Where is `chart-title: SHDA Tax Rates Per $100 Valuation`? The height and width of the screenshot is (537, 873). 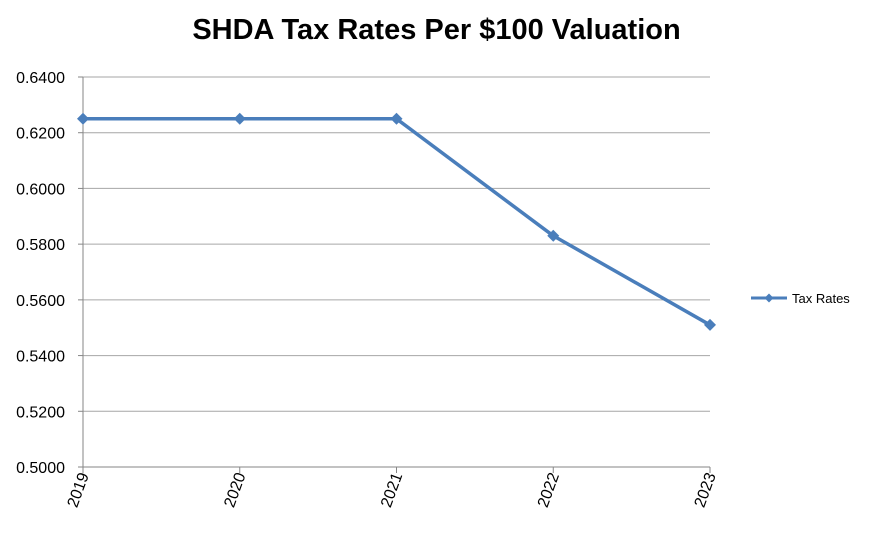
chart-title: SHDA Tax Rates Per $100 Valuation is located at coordinates (436, 30).